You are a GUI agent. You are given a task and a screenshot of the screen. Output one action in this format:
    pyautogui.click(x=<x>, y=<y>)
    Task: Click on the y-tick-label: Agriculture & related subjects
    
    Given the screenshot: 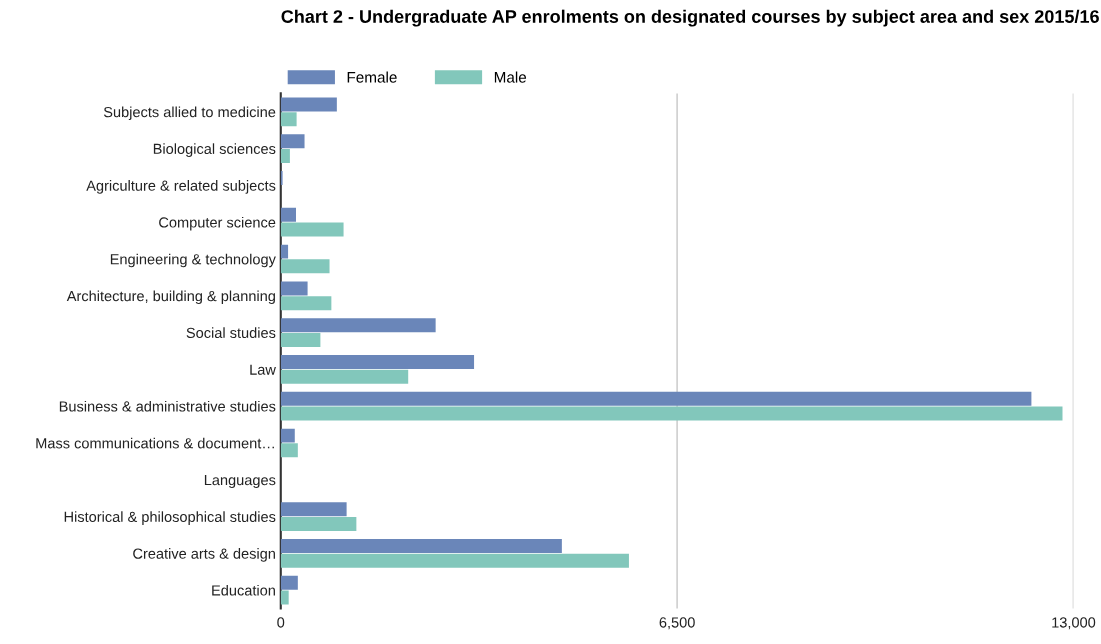 What is the action you would take?
    pyautogui.click(x=181, y=187)
    